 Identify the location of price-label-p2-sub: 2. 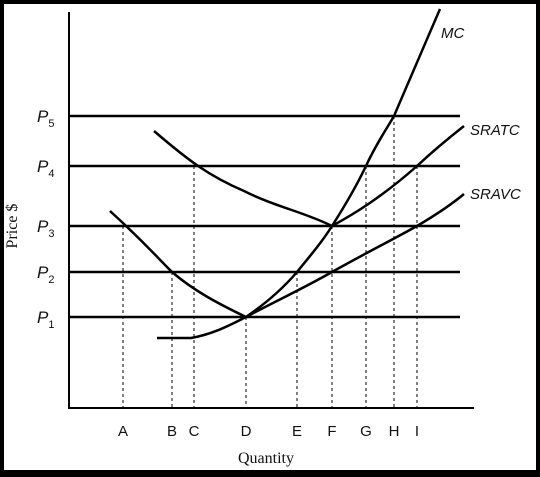
(51, 280).